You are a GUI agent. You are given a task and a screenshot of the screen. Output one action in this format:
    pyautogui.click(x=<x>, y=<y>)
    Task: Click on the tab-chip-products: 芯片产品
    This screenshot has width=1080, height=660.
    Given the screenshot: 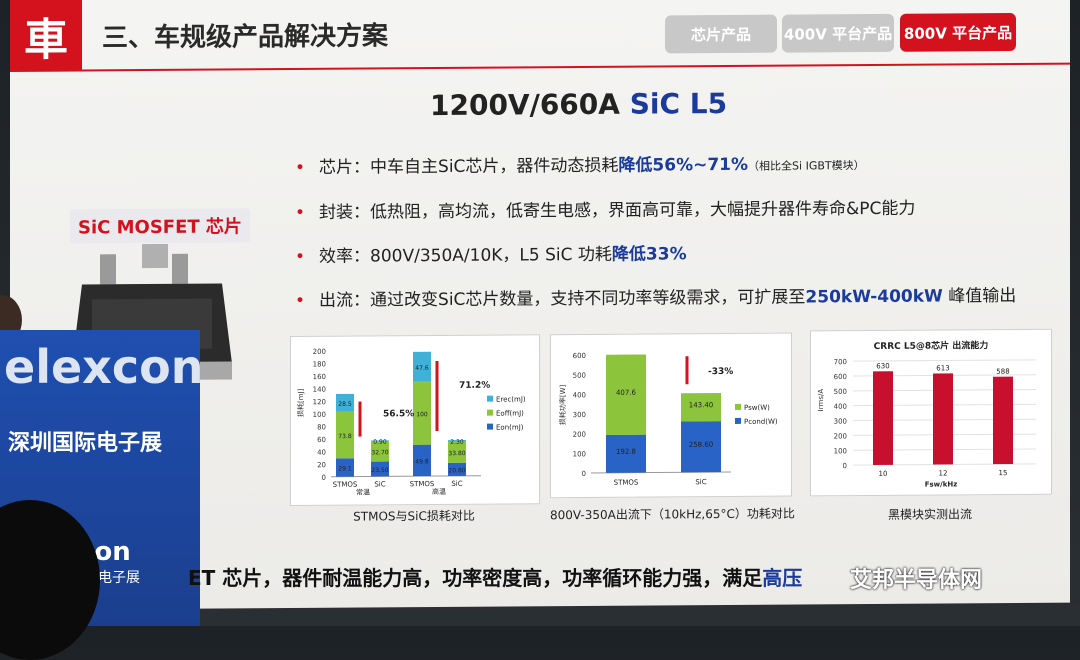 What is the action you would take?
    pyautogui.click(x=721, y=34)
    